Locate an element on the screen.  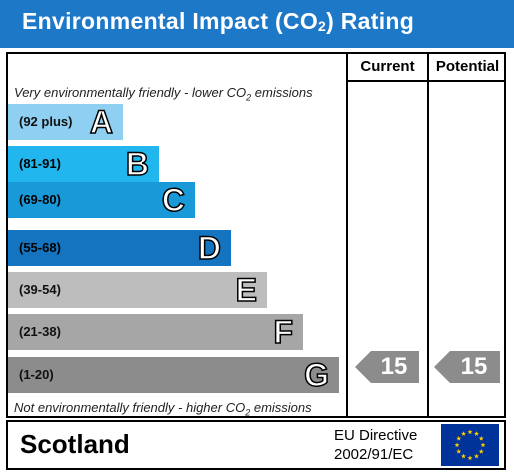
title-main: Environmental Impact (CO is located at coordinates (170, 21).